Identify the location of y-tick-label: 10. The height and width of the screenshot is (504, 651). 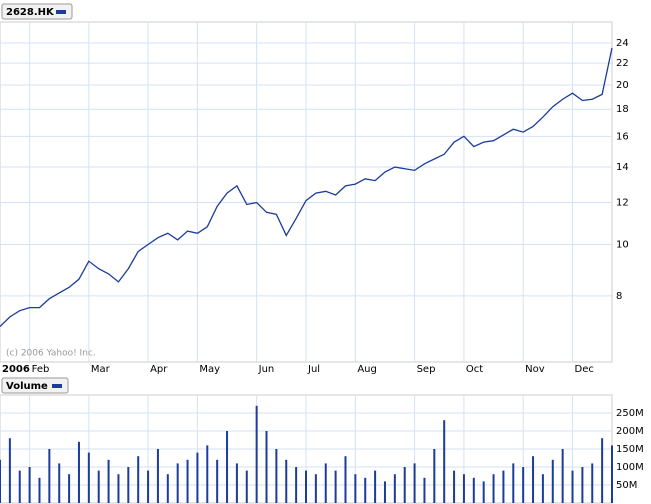
(622, 244).